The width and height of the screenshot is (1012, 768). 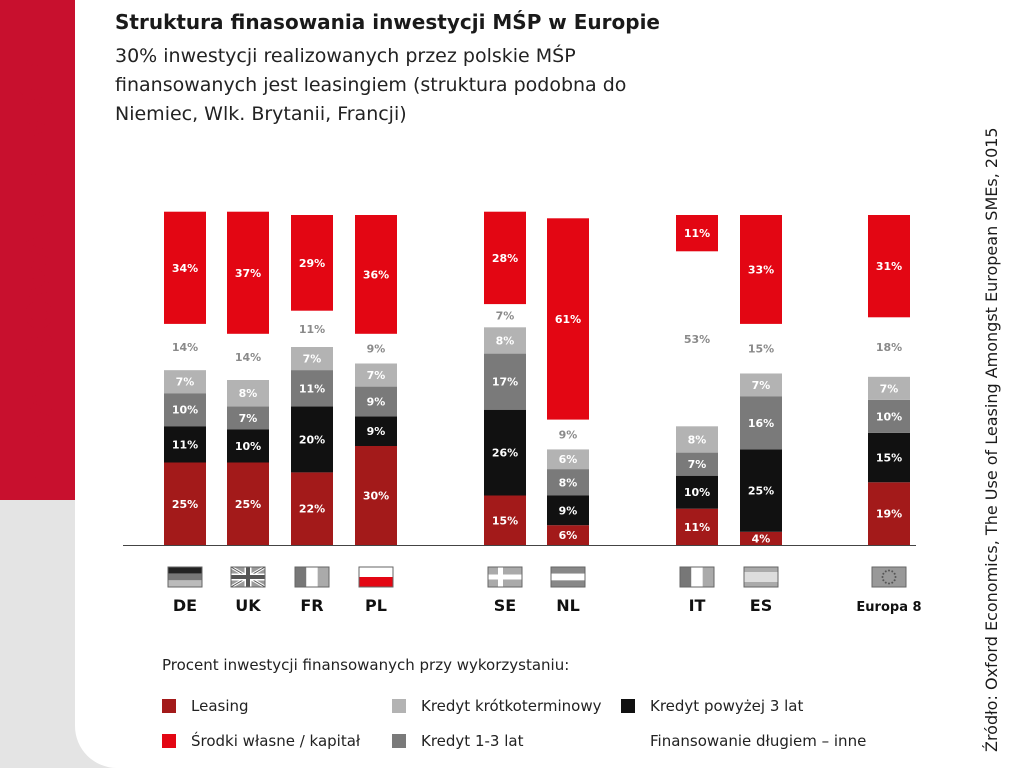 I want to click on legend-item-long_credit: Kredyt powyżej 3 lat, so click(x=712, y=706).